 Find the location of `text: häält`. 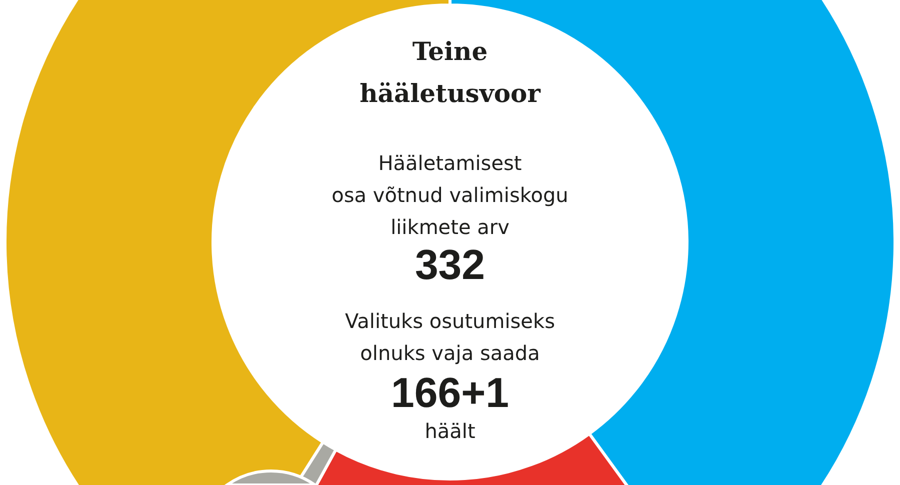

text: häält is located at coordinates (450, 431).